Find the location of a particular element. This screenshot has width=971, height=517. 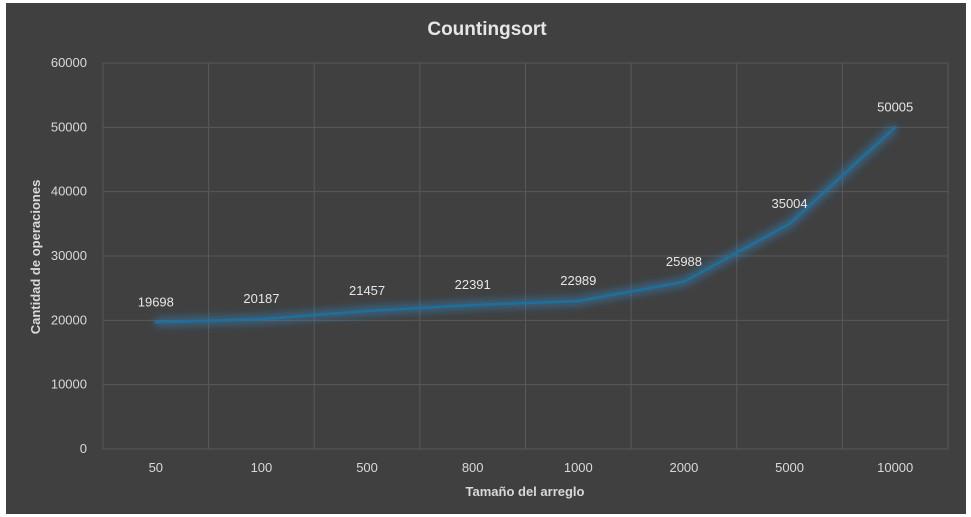

x-tick-label: 5000 is located at coordinates (789, 467).